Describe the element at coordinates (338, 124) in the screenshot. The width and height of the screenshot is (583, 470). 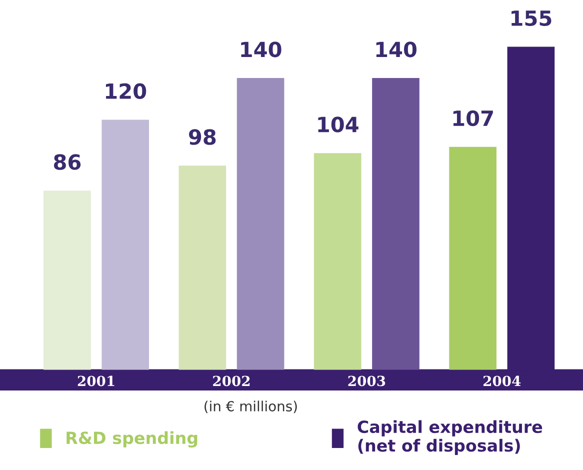
I see `data-label: 104` at that location.